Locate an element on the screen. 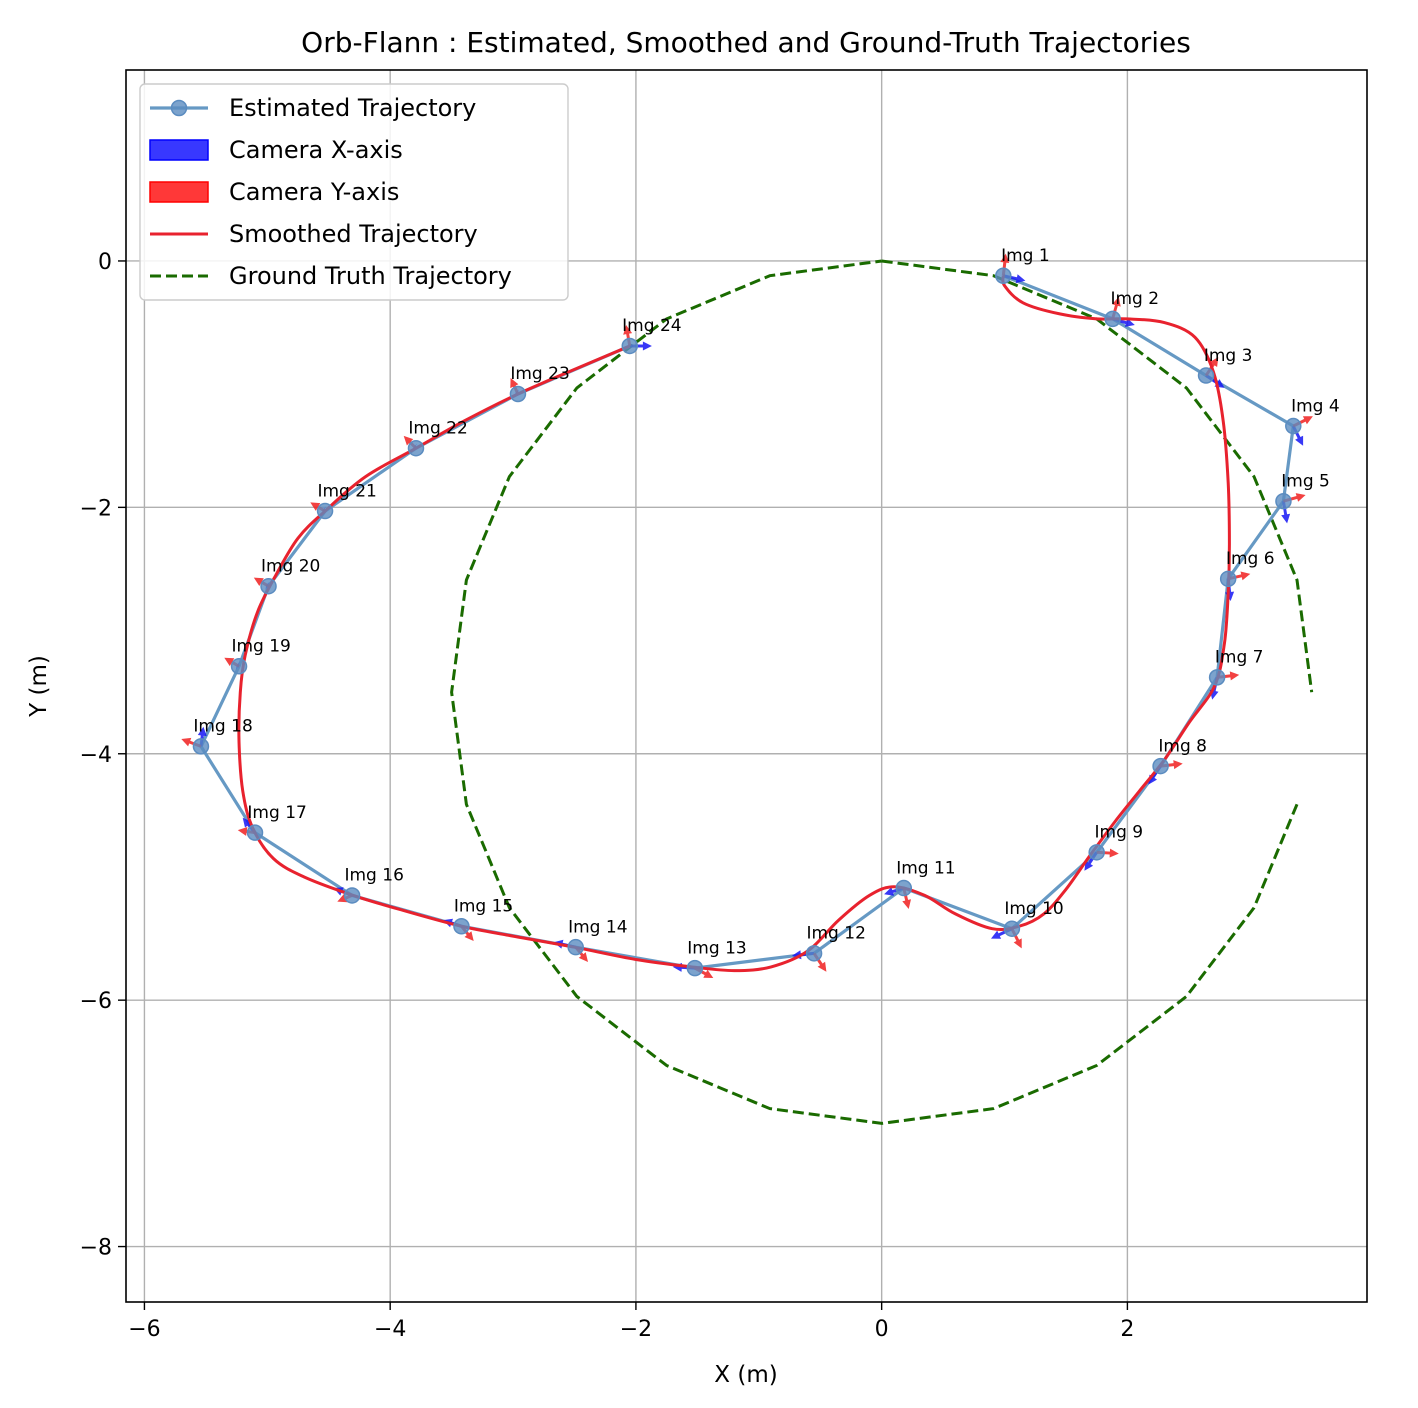 The height and width of the screenshot is (1408, 1418). point-label: Img 6 is located at coordinates (1250, 559).